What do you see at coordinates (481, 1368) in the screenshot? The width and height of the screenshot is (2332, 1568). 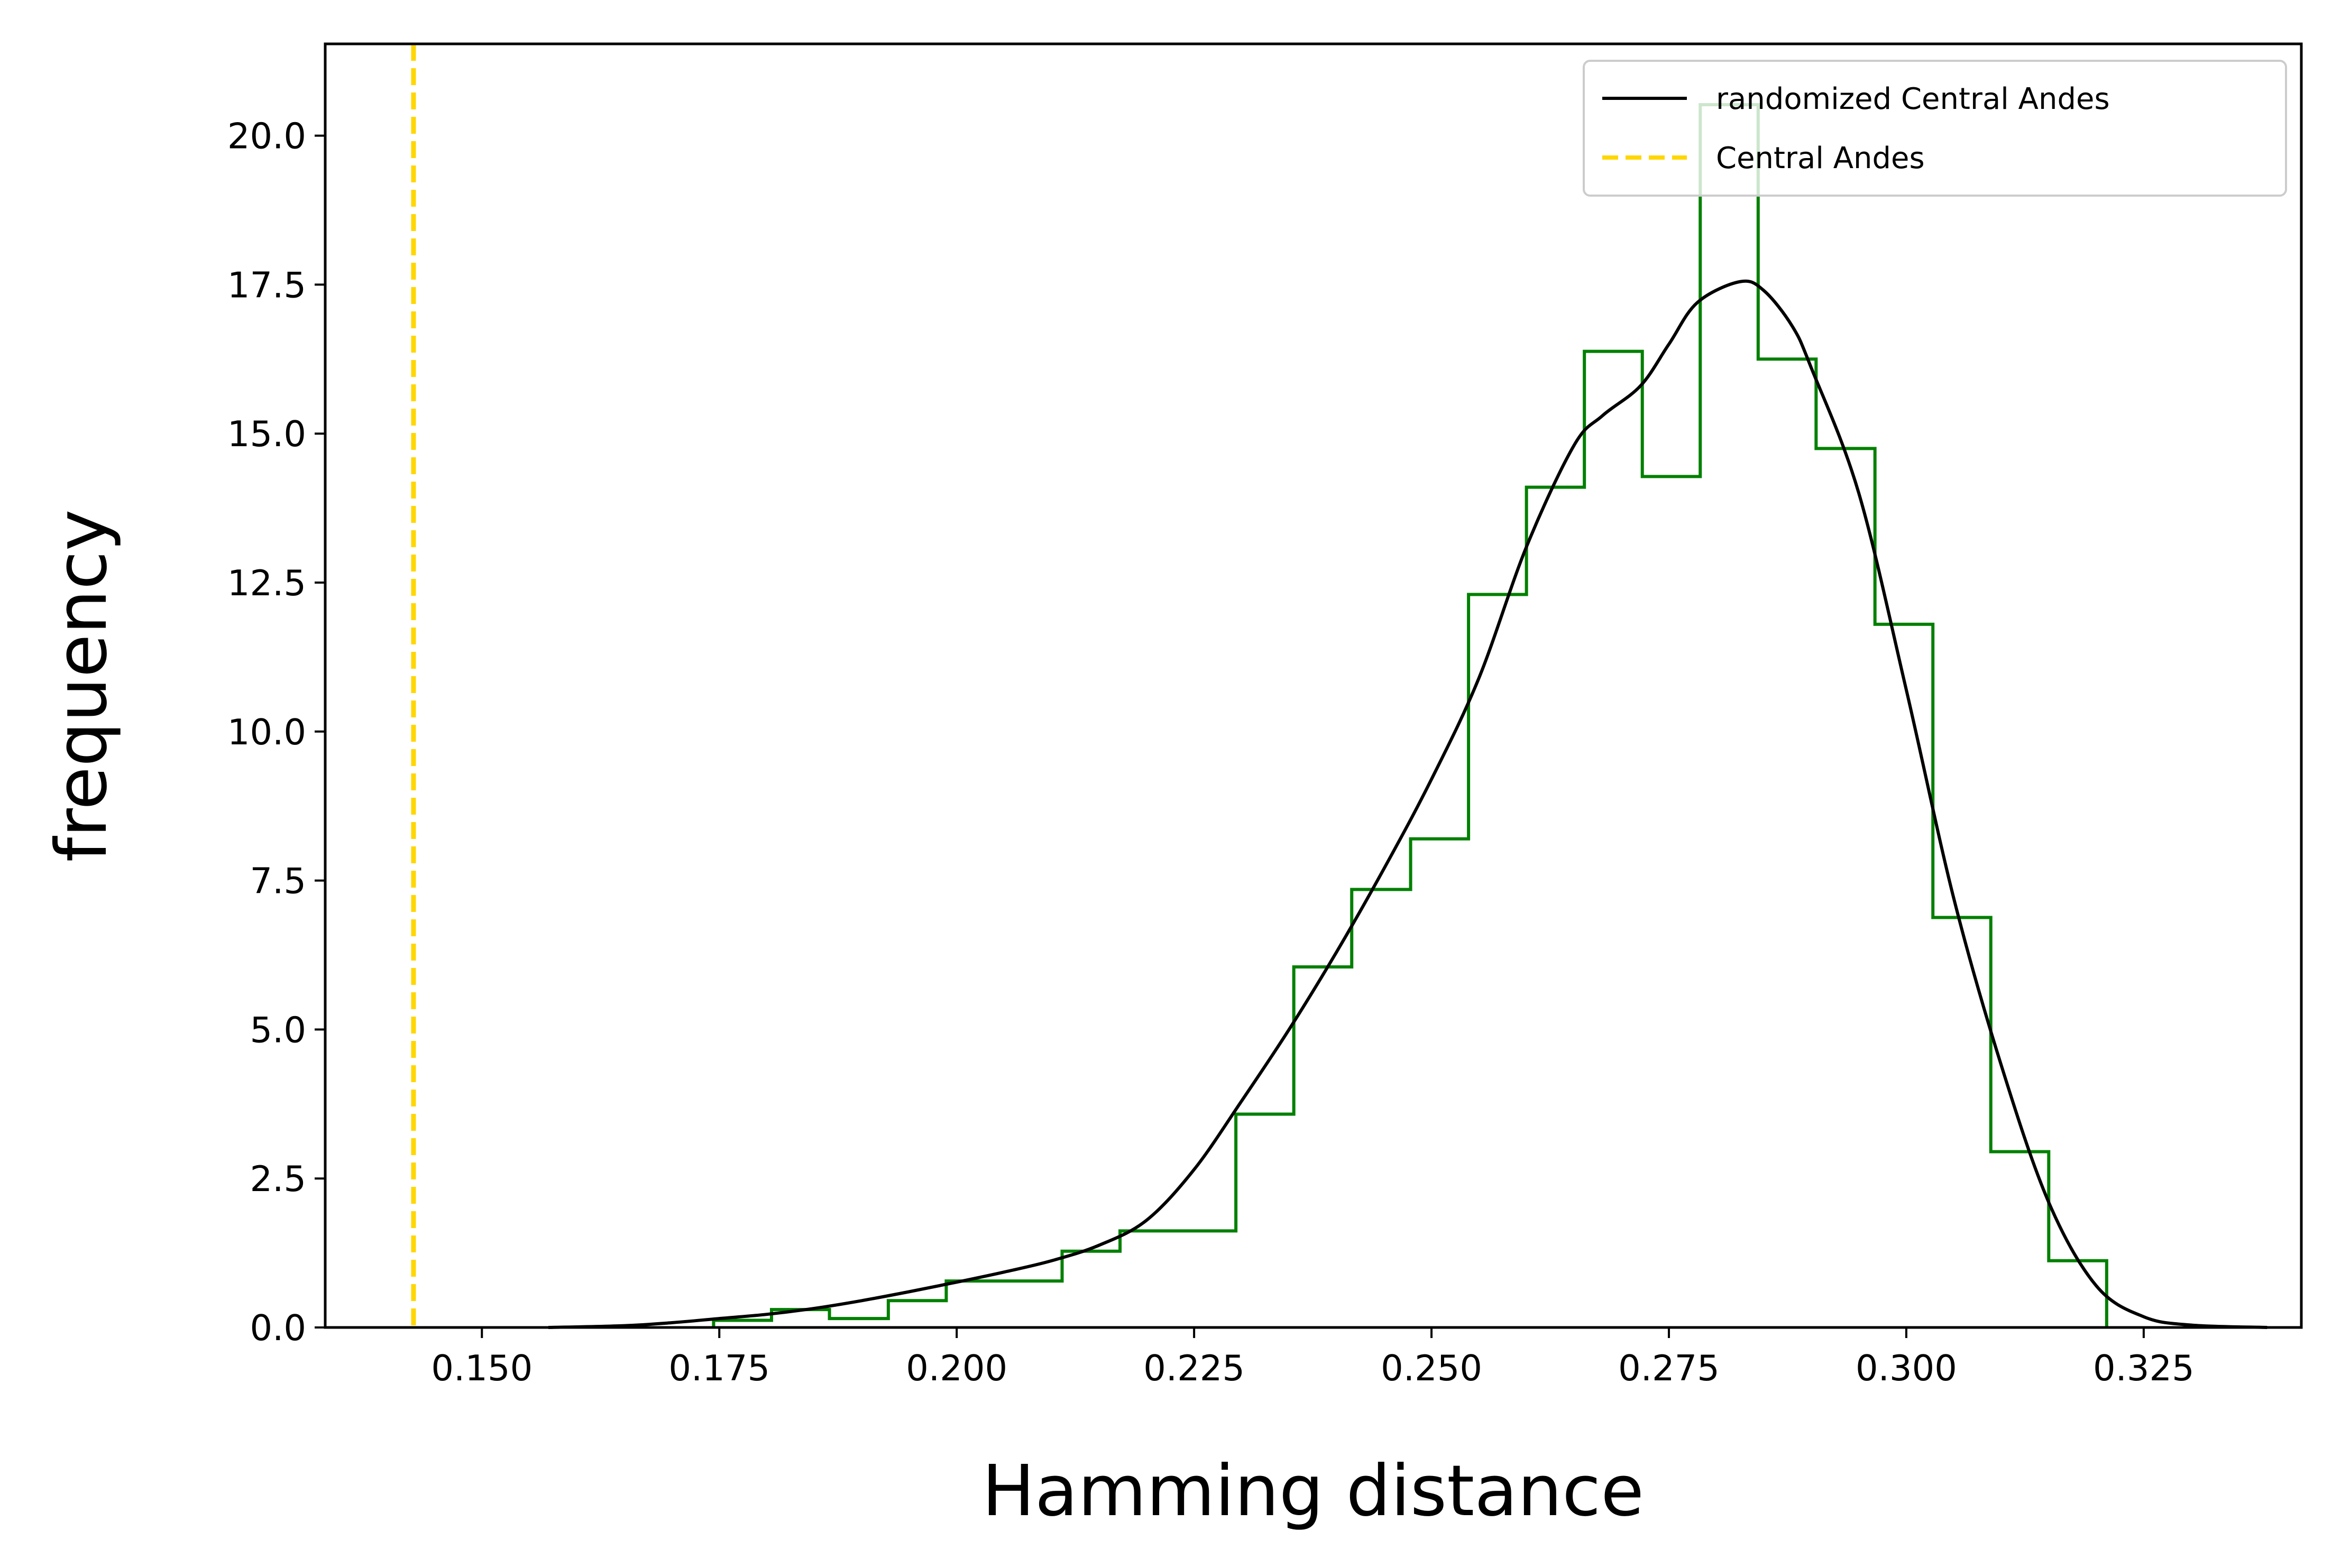 I see `x-tick-label: 0.150` at bounding box center [481, 1368].